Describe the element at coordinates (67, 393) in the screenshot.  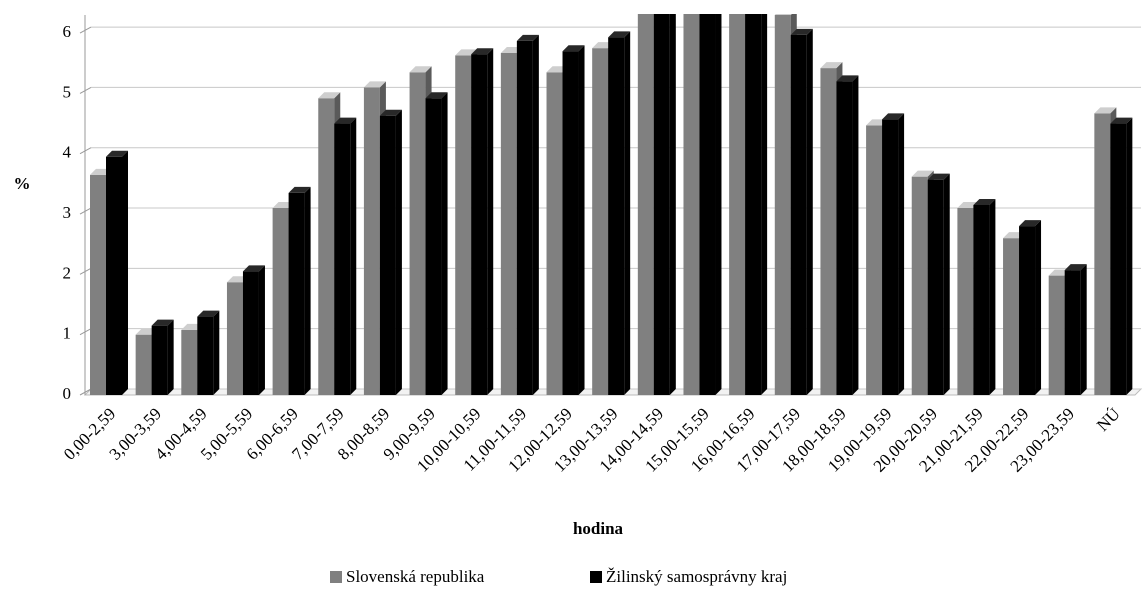
I see `y-tick-label: 0` at that location.